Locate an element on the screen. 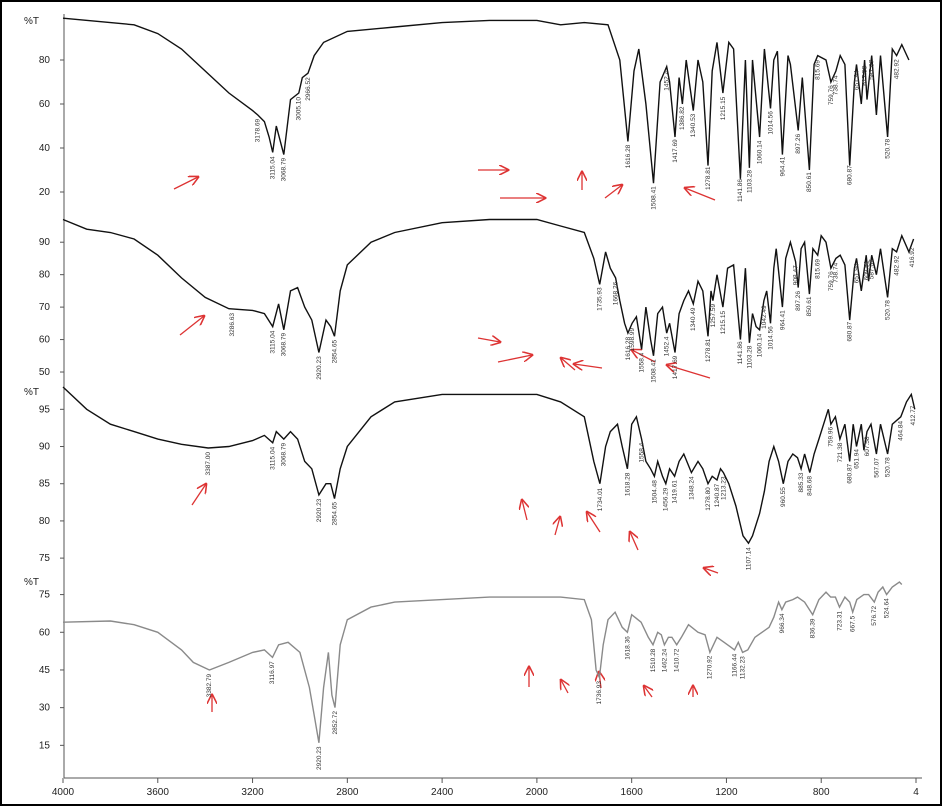 The height and width of the screenshot is (811, 942). peak-label: 2920.23 is located at coordinates (319, 758).